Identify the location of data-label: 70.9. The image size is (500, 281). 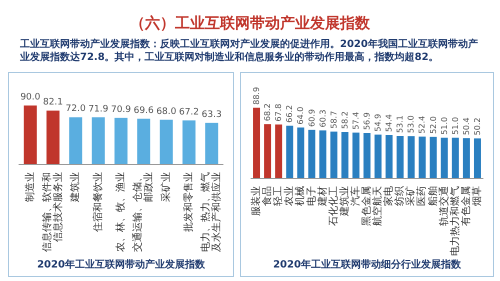
(121, 109).